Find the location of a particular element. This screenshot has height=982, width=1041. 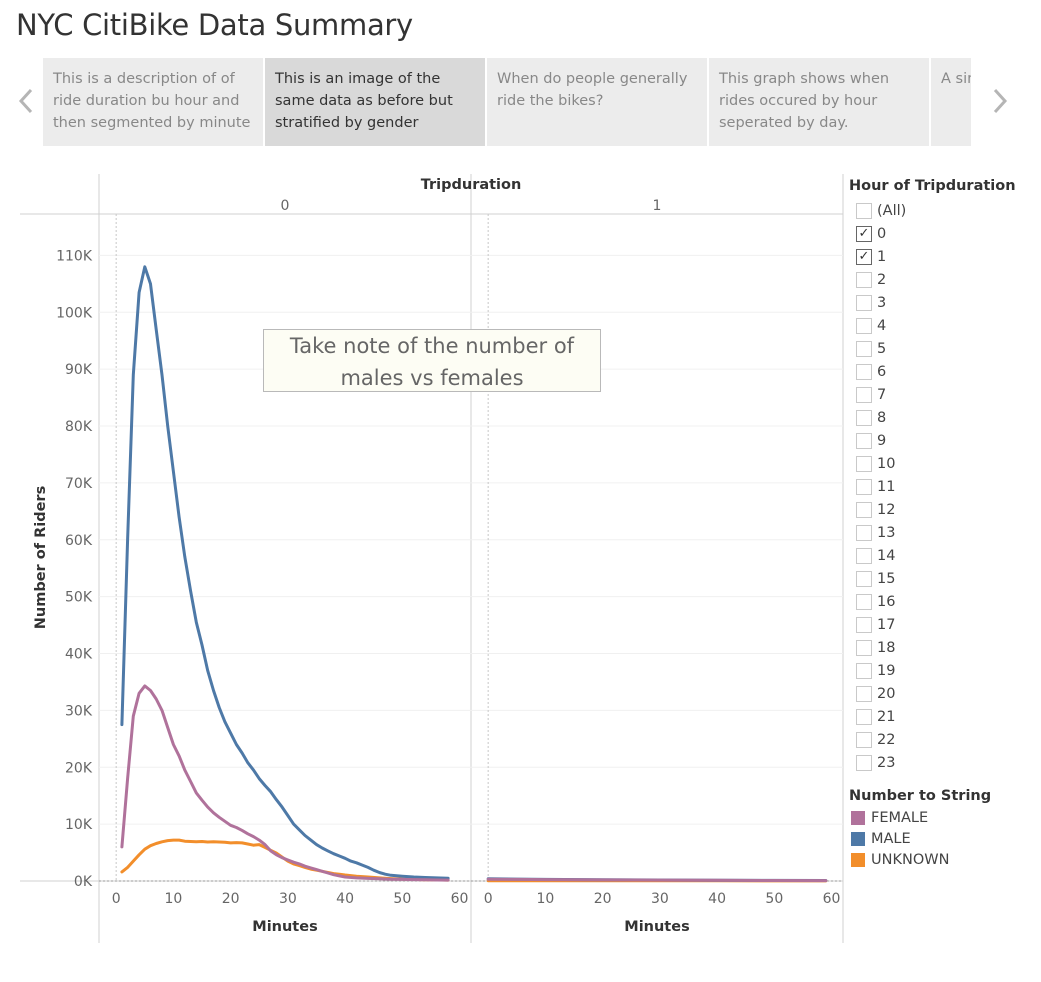

filter-item-14: 14 is located at coordinates (944, 555).